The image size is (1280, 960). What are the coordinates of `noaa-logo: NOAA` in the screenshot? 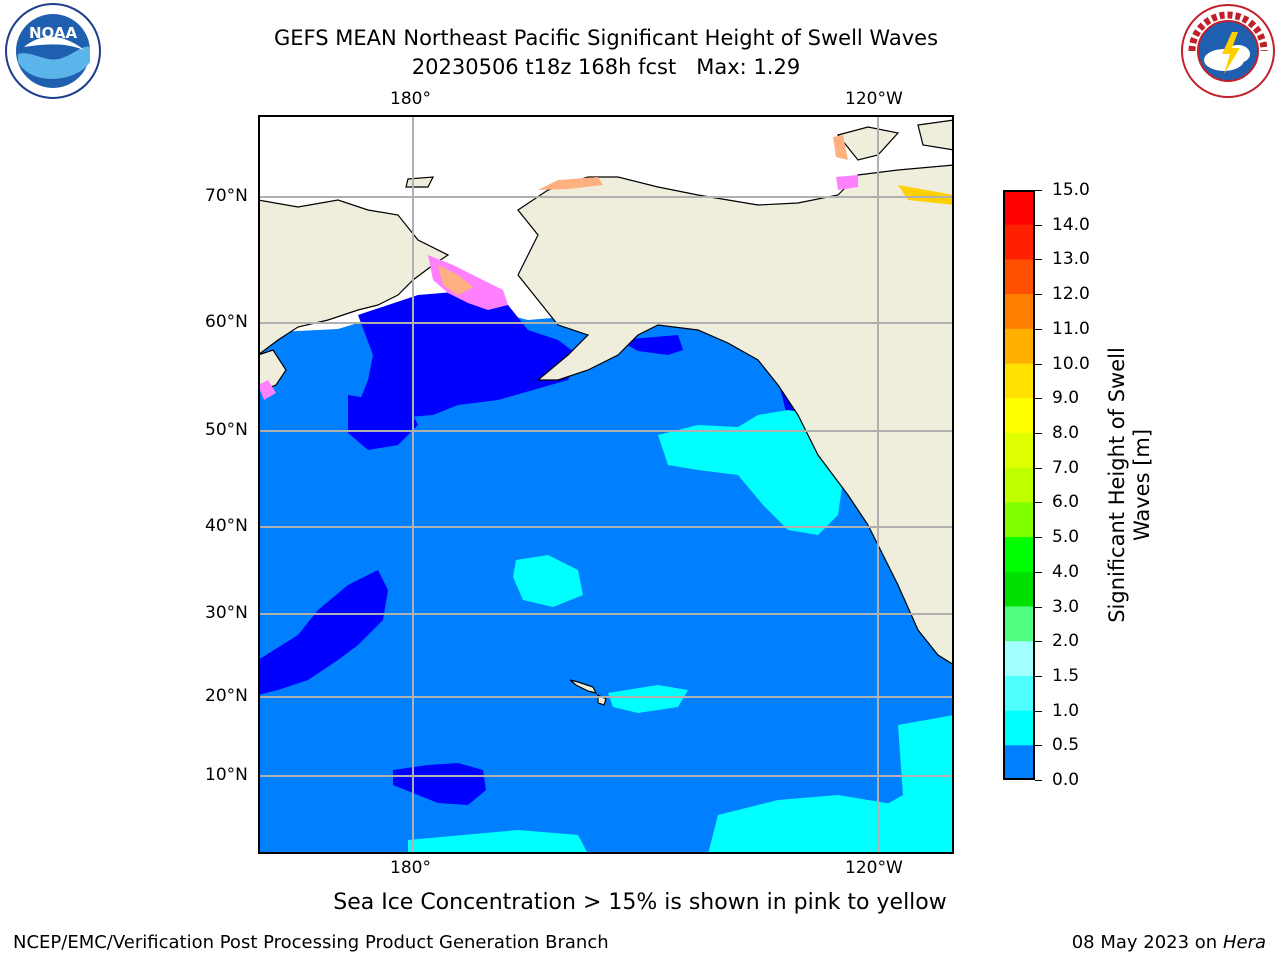 It's located at (53, 53).